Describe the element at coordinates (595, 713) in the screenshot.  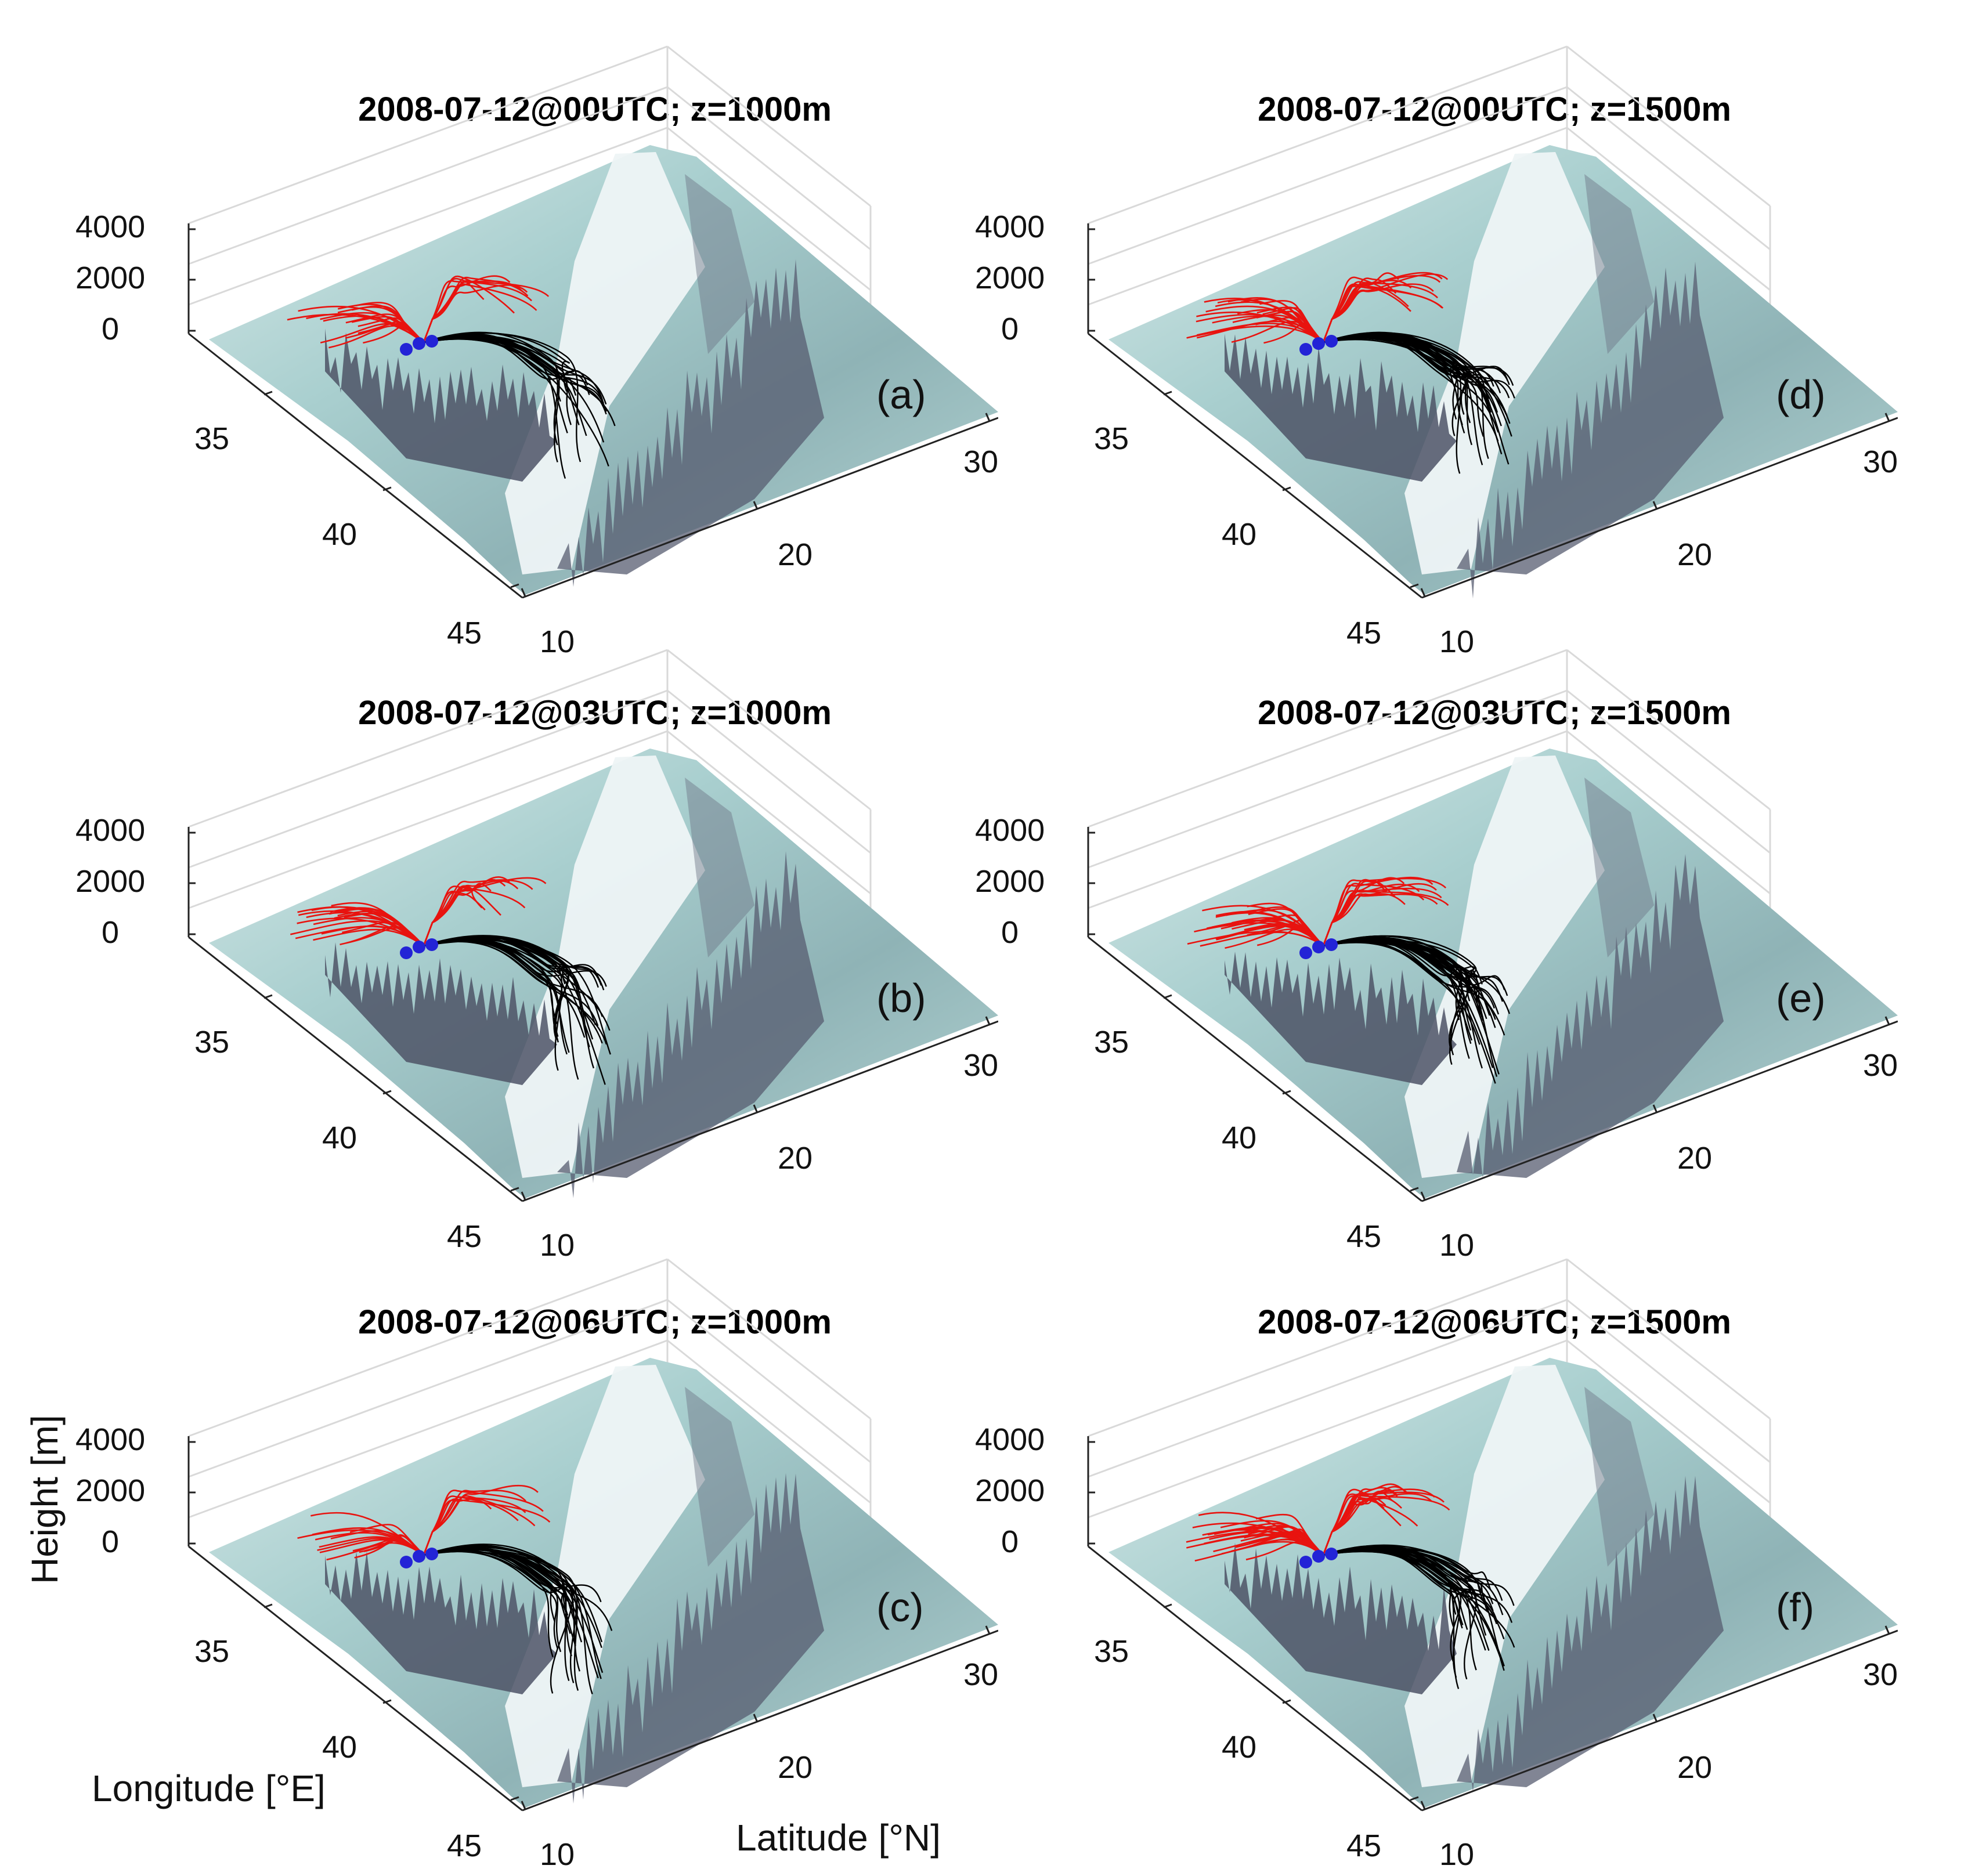
I see `panel-title: 2008-07-12@03UTC; z=1000m` at that location.